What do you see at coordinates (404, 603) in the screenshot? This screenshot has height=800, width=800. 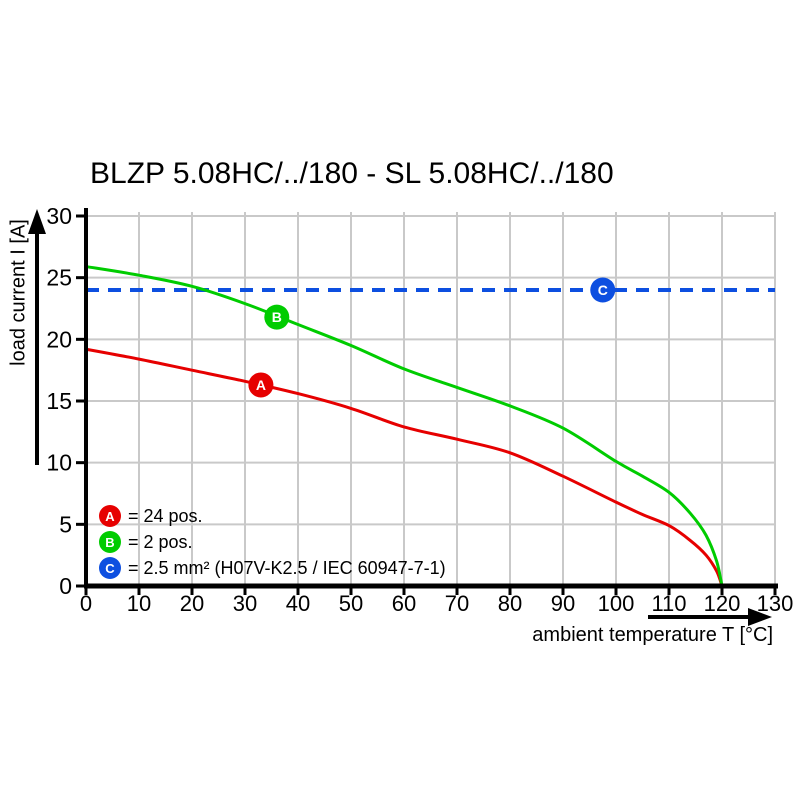 I see `x-tick-label: 60` at bounding box center [404, 603].